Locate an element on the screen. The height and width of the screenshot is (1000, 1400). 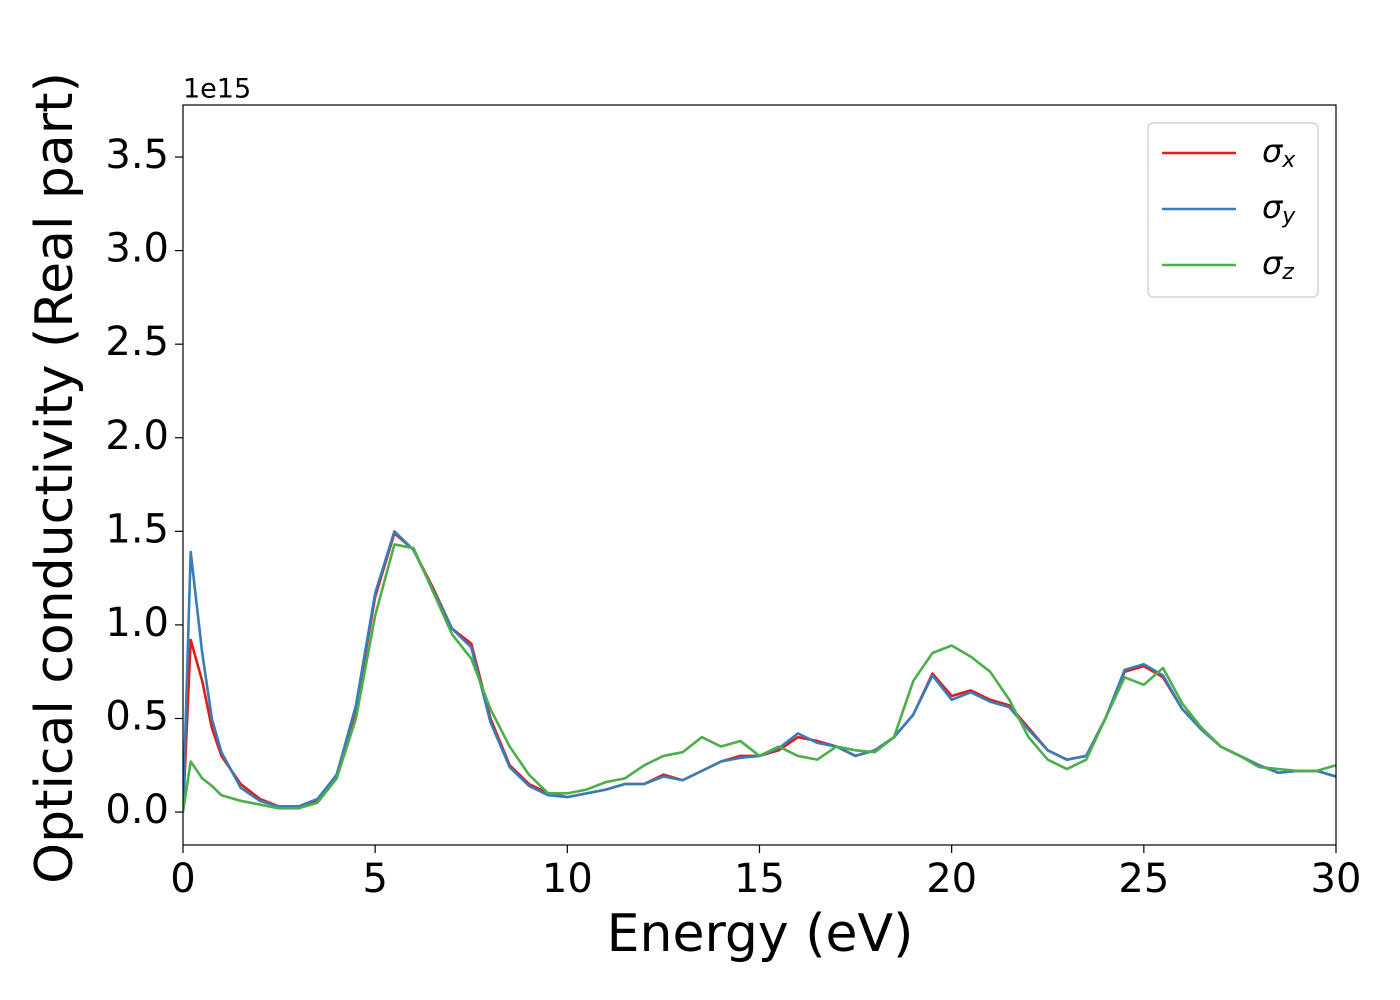
y-tick-label: 0.0 is located at coordinates (137, 810).